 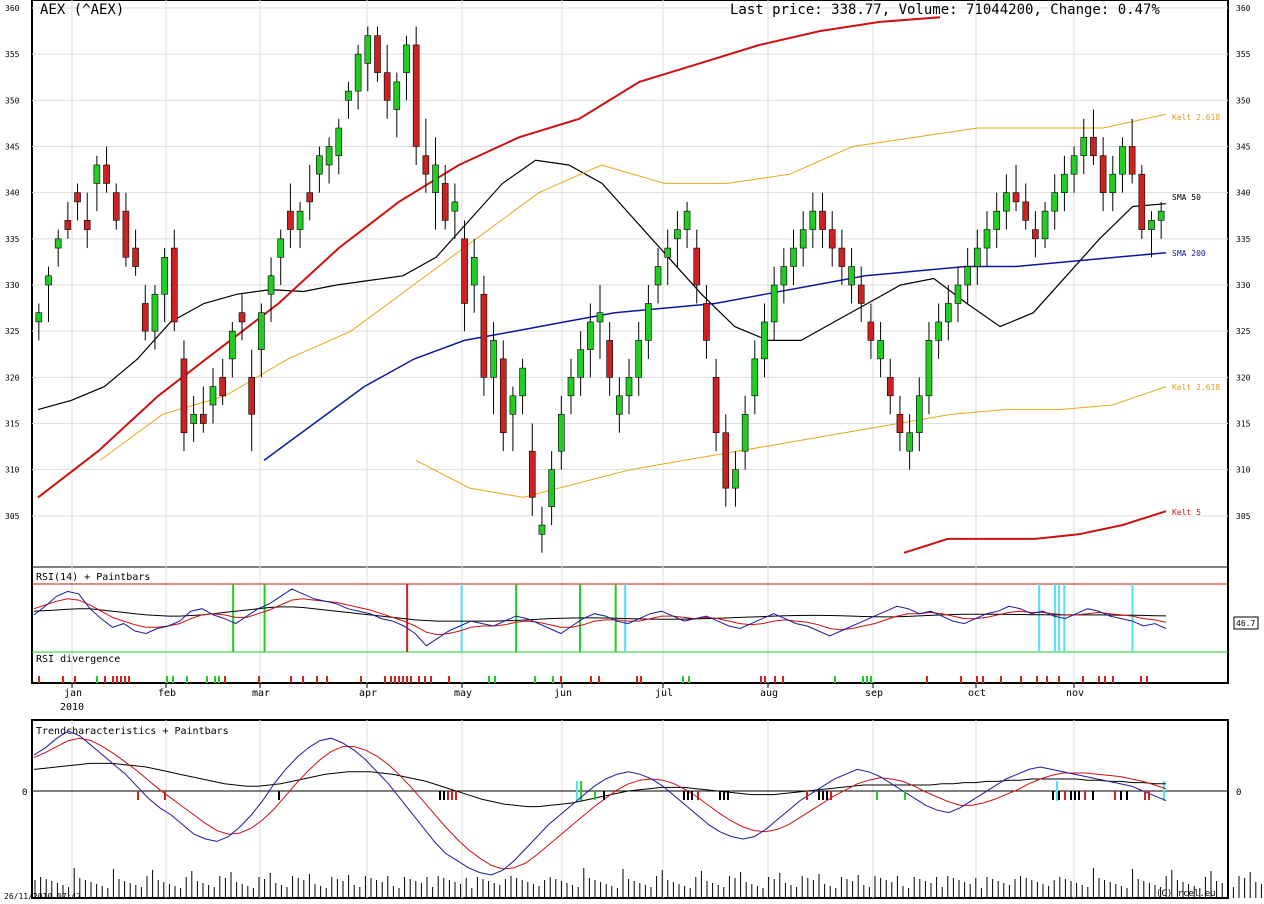 What do you see at coordinates (643, 795) in the screenshot?
I see `trend-signal-marks` at bounding box center [643, 795].